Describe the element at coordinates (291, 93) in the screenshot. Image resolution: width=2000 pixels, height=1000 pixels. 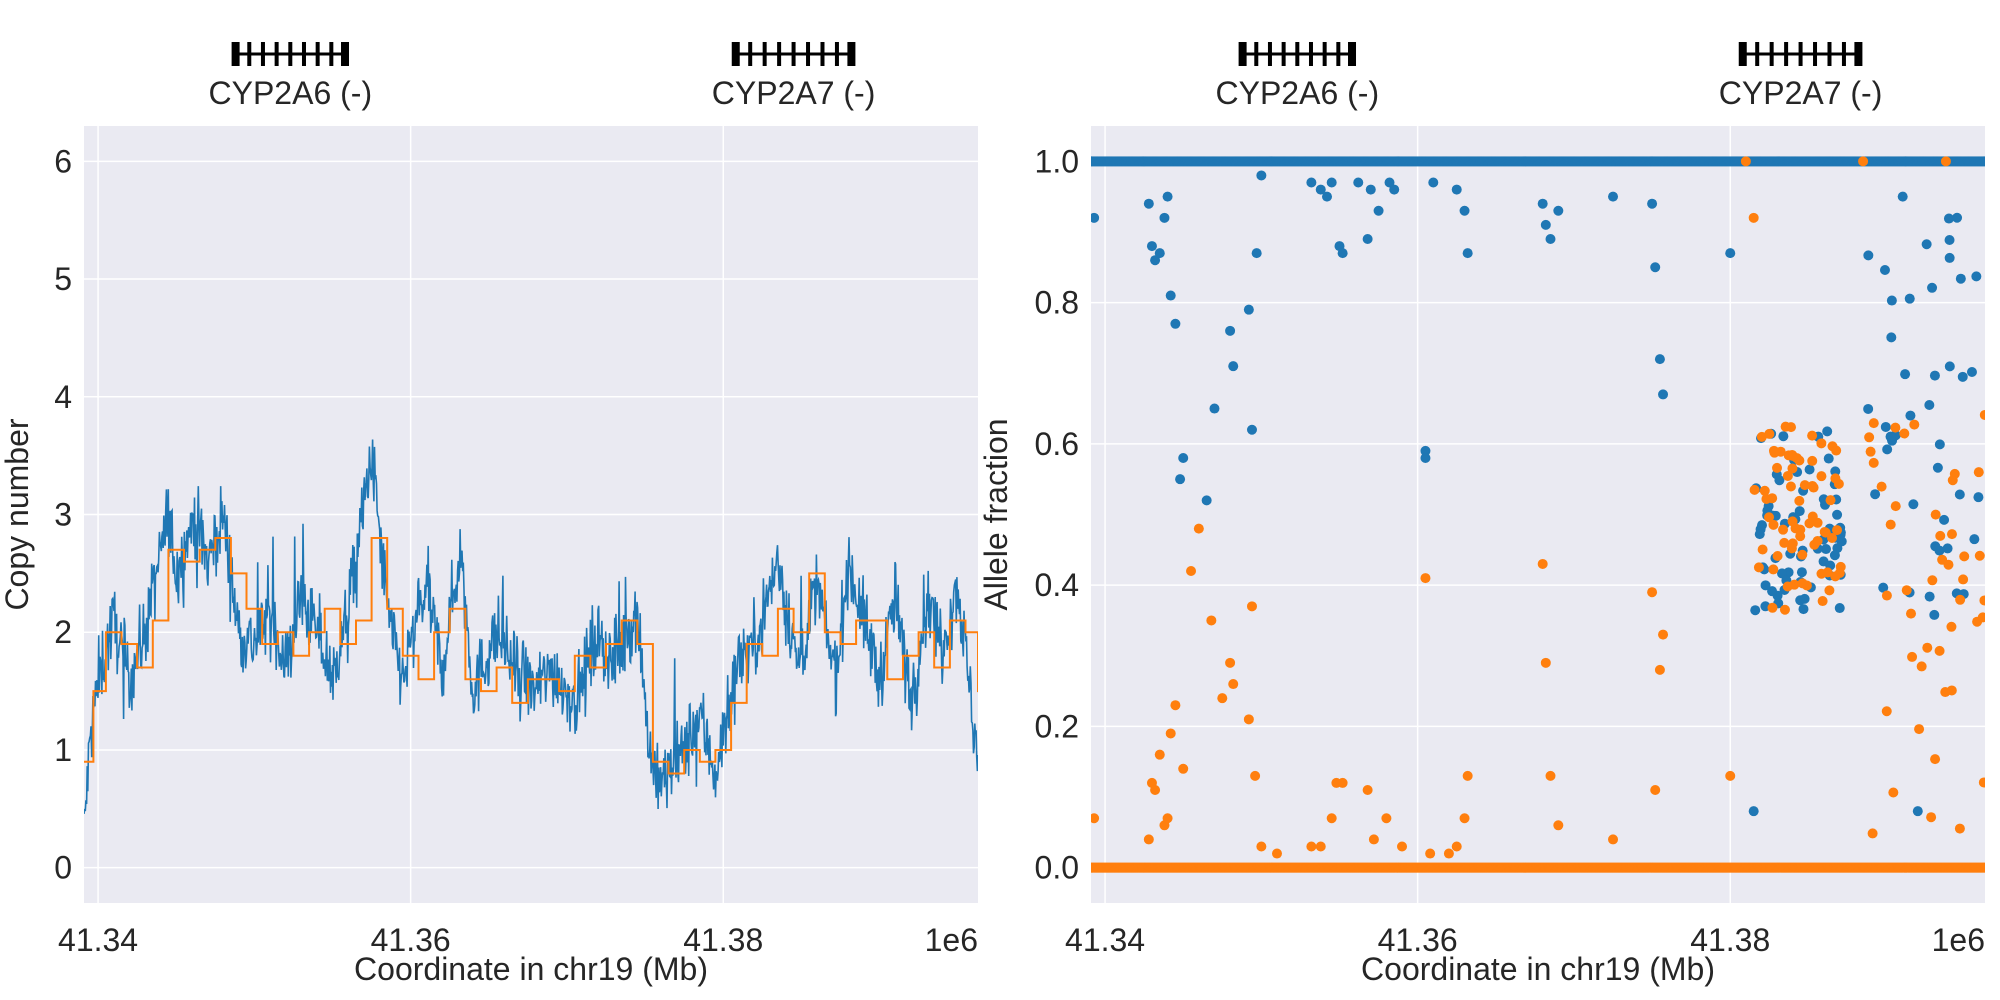
I see `gene-label: CYP2A6 (-)` at that location.